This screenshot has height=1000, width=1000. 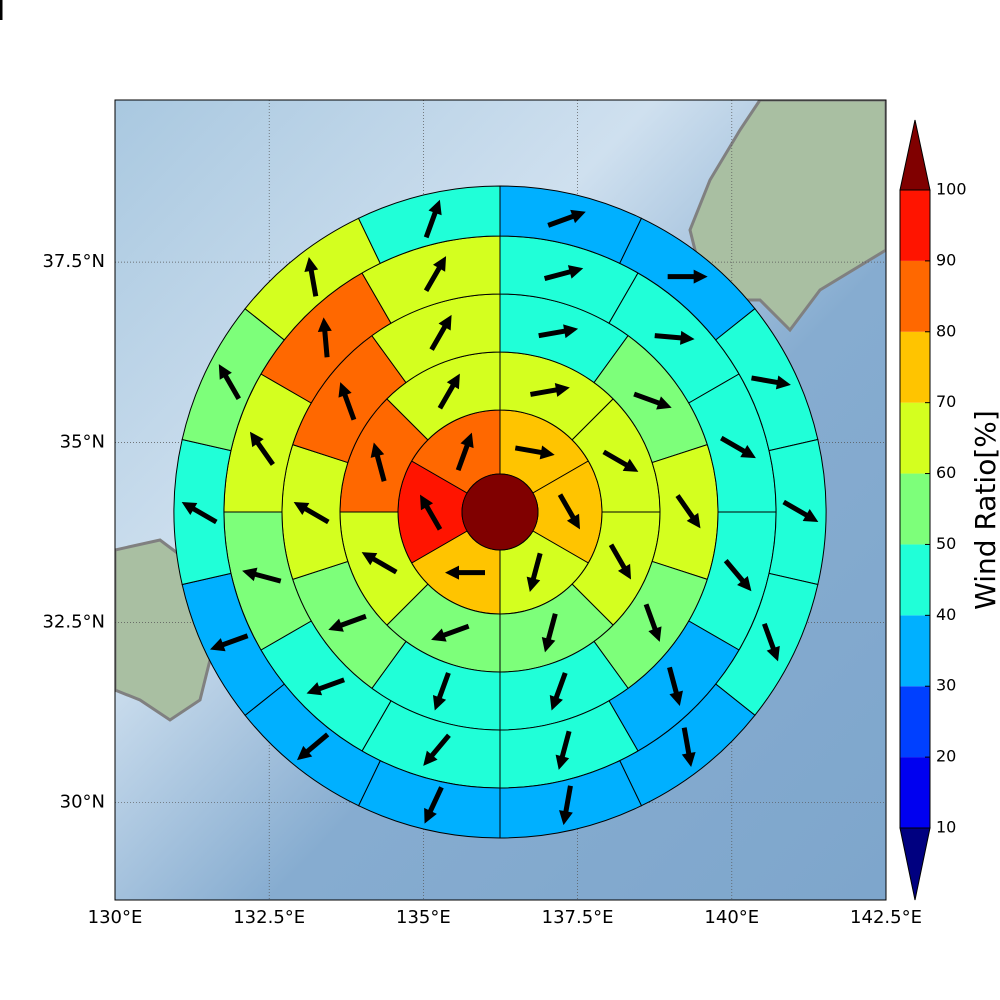 I want to click on sector, so click(x=685, y=512).